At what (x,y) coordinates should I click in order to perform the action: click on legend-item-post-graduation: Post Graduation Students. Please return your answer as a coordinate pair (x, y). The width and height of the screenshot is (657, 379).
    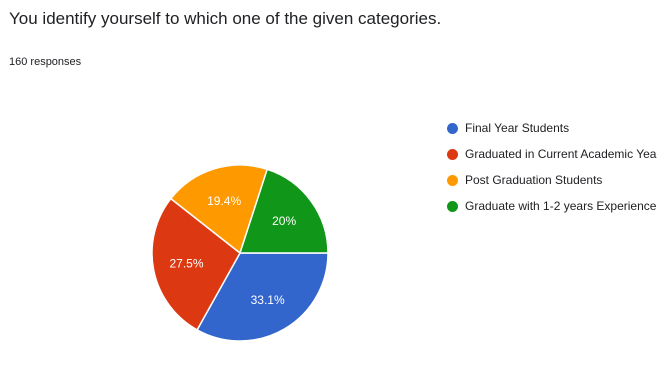
    Looking at the image, I should click on (552, 180).